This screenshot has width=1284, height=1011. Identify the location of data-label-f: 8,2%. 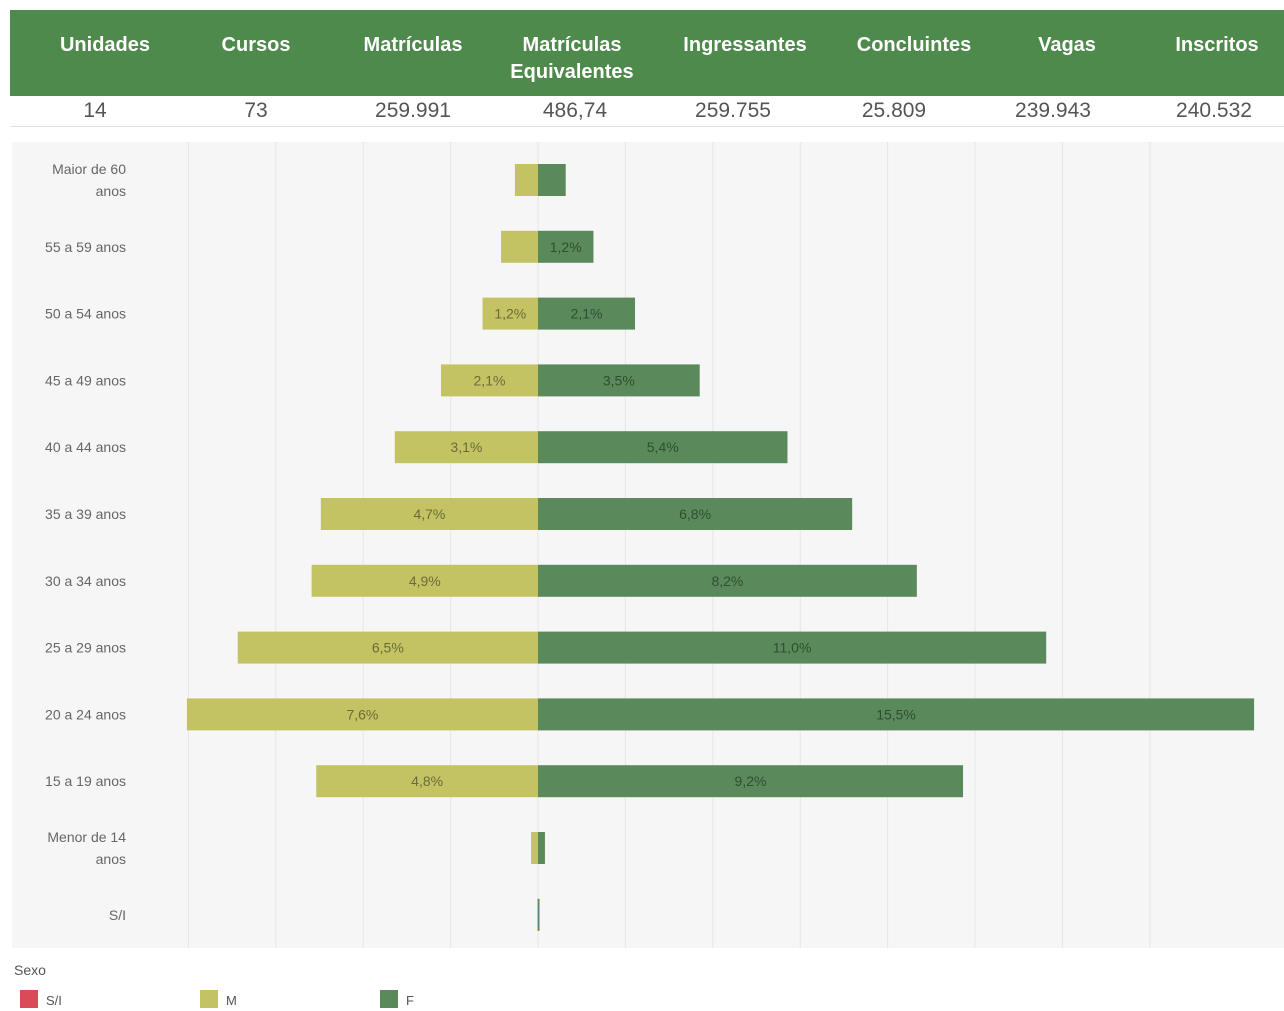
(727, 581).